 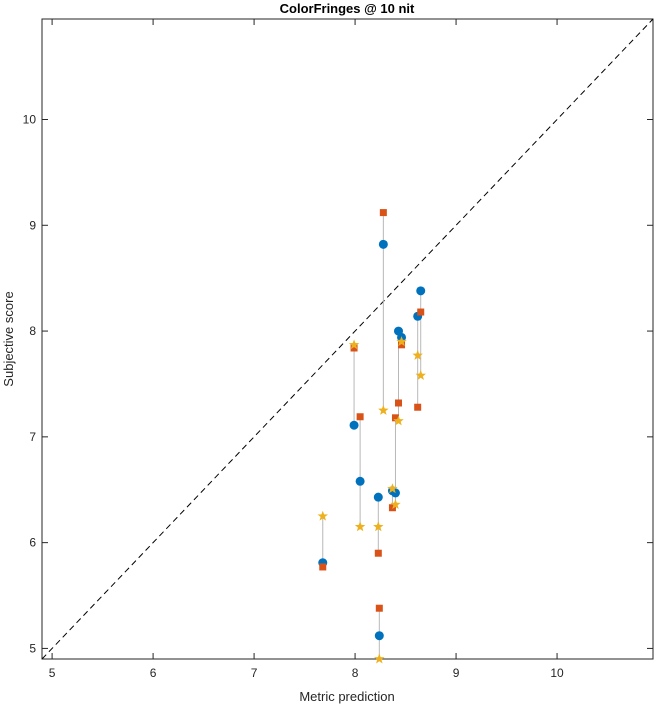 What do you see at coordinates (32, 437) in the screenshot?
I see `y-tick-label: 7` at bounding box center [32, 437].